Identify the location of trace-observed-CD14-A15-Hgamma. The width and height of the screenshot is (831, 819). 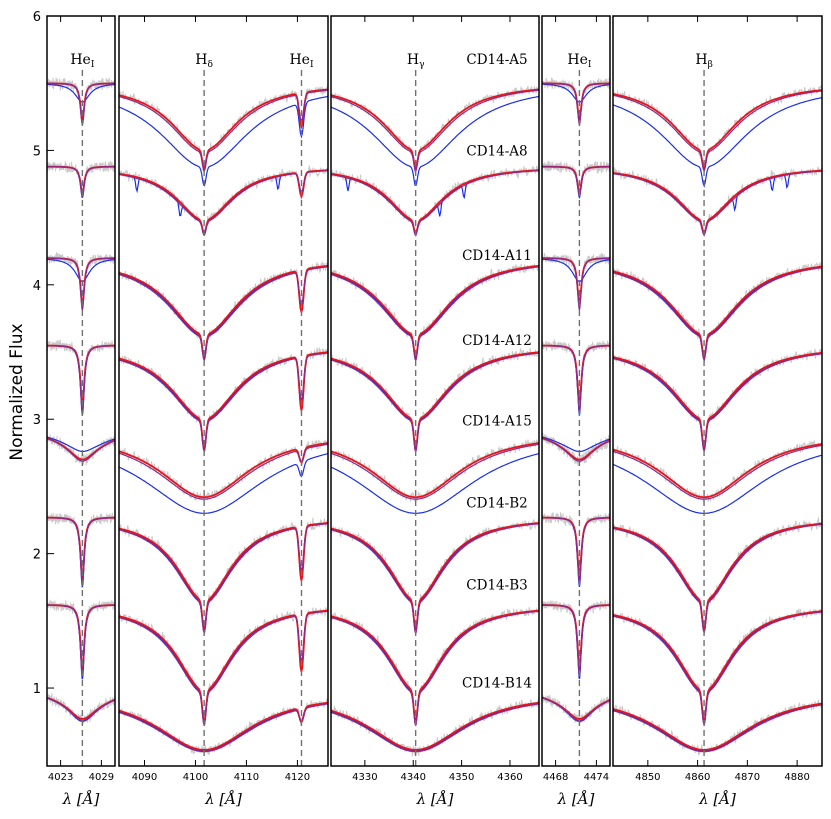
(435, 470).